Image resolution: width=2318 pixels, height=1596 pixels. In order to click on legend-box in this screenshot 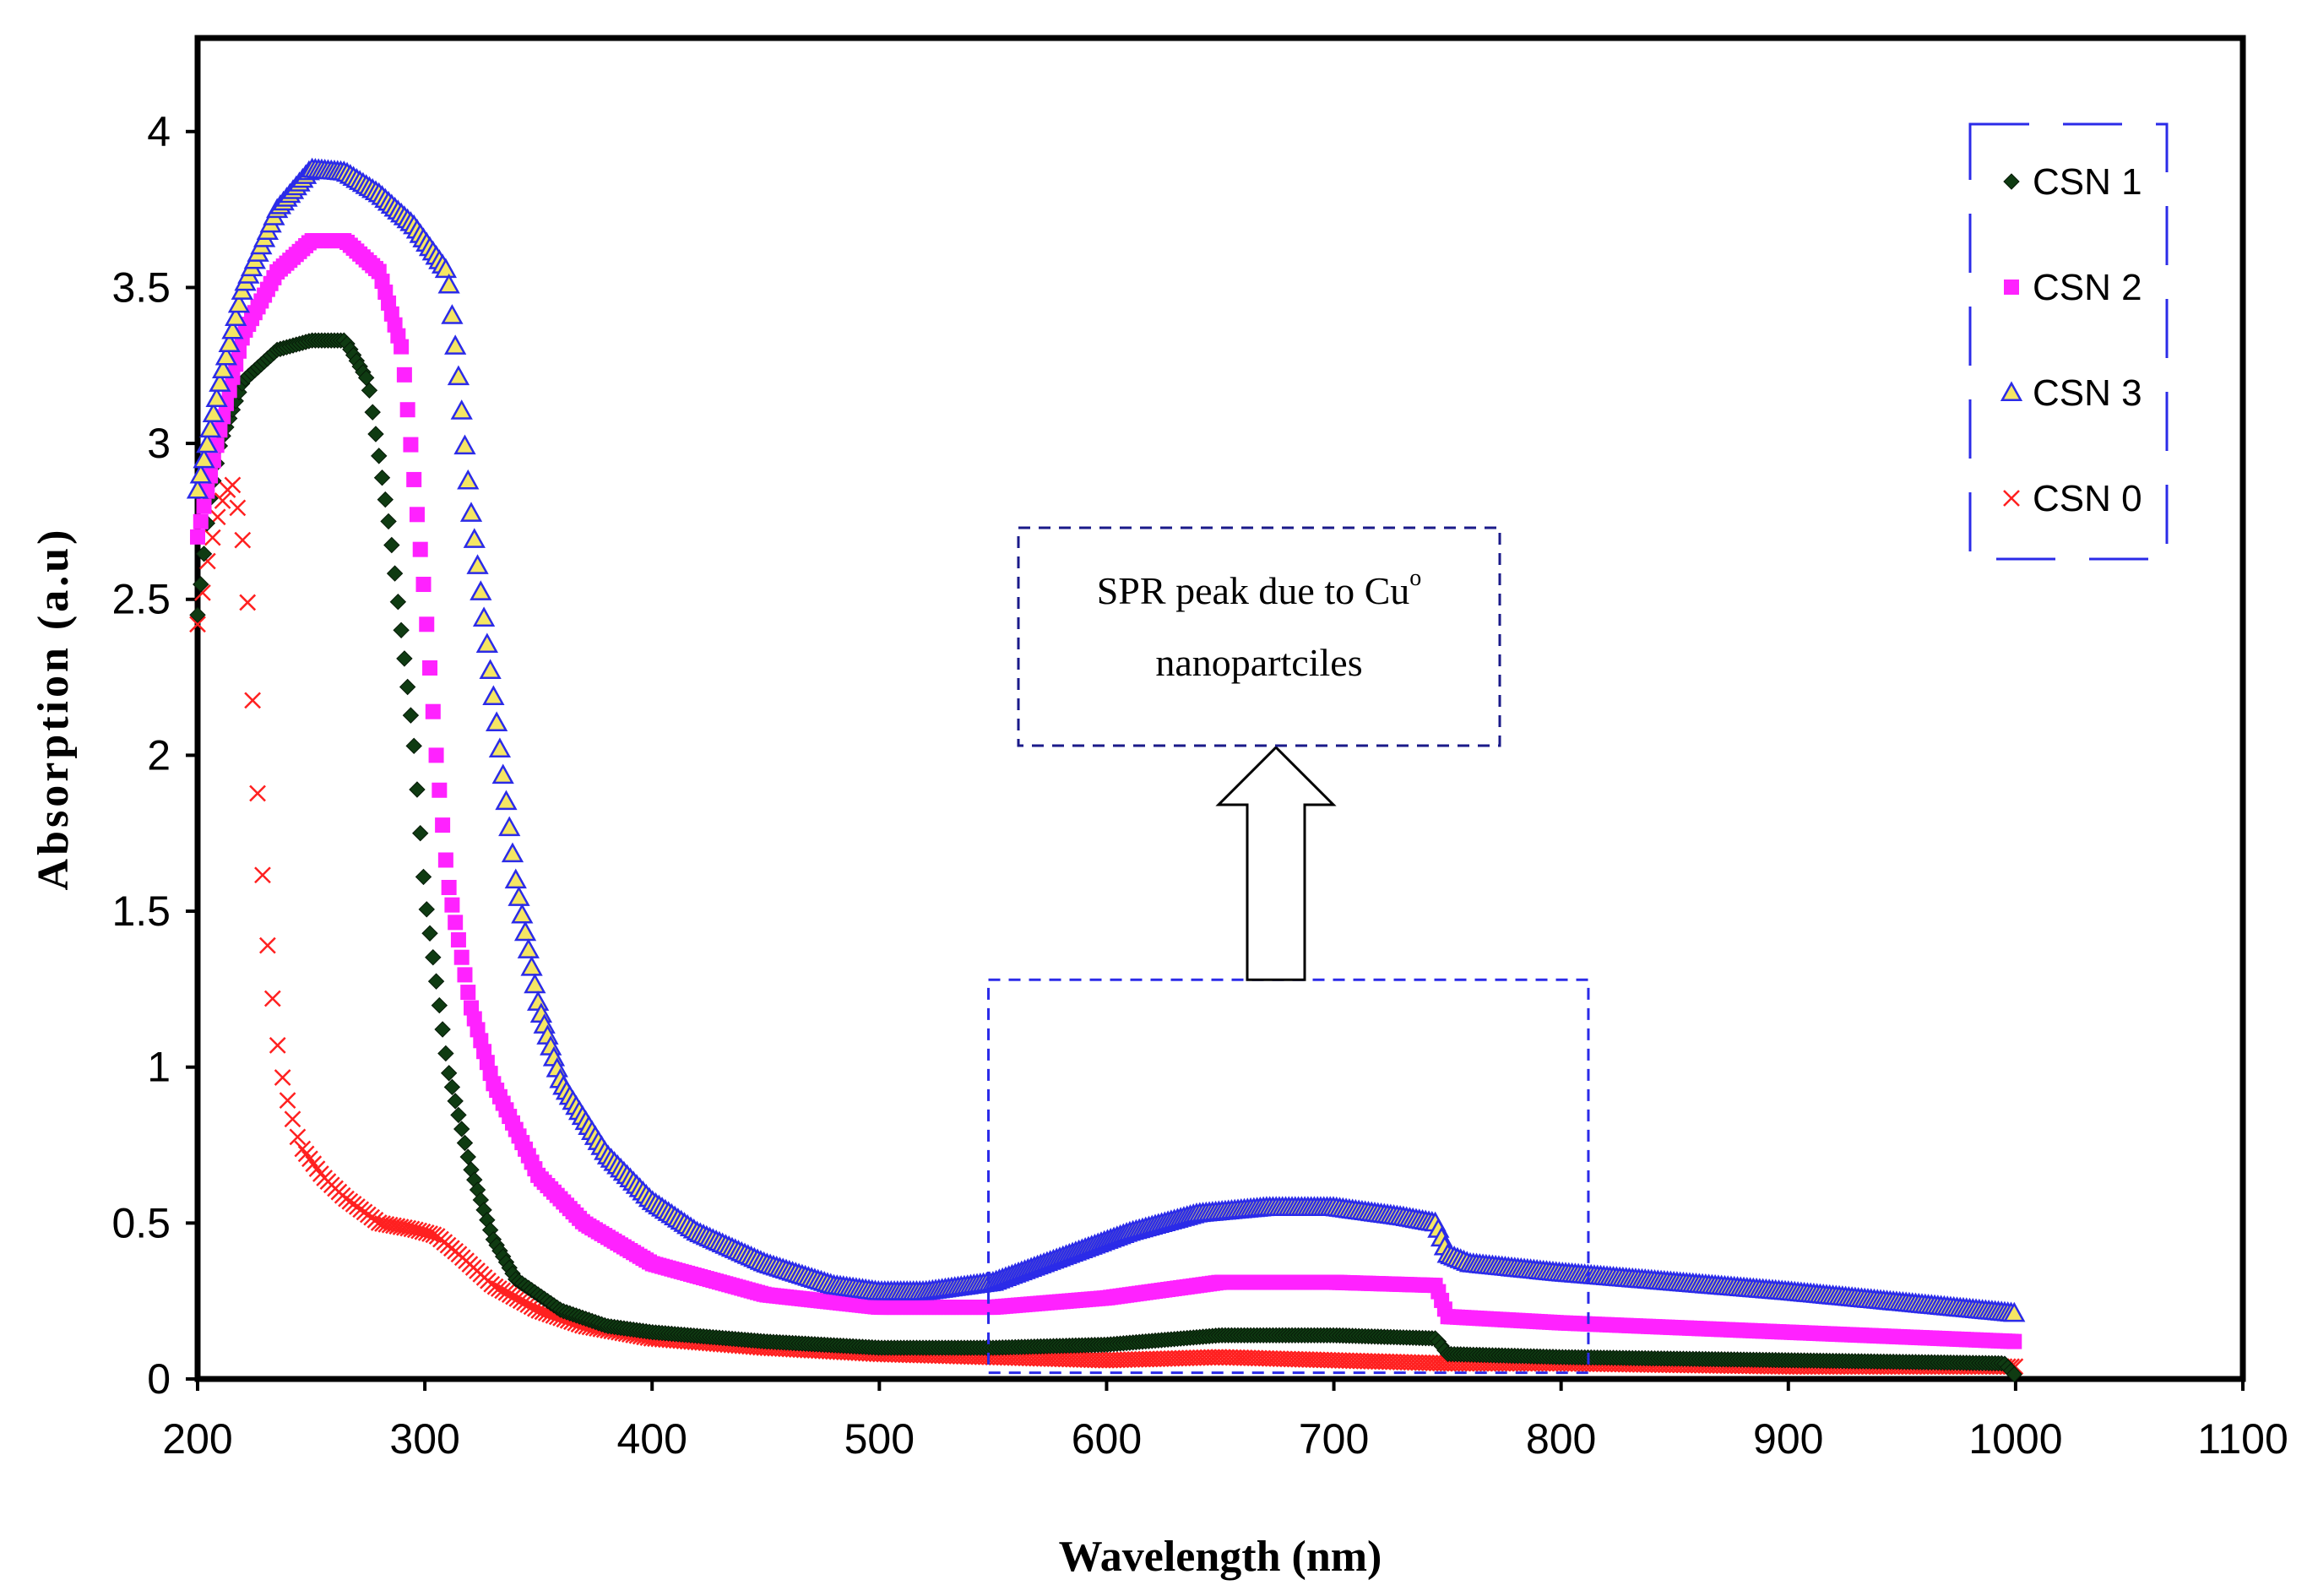, I will do `click(2068, 341)`.